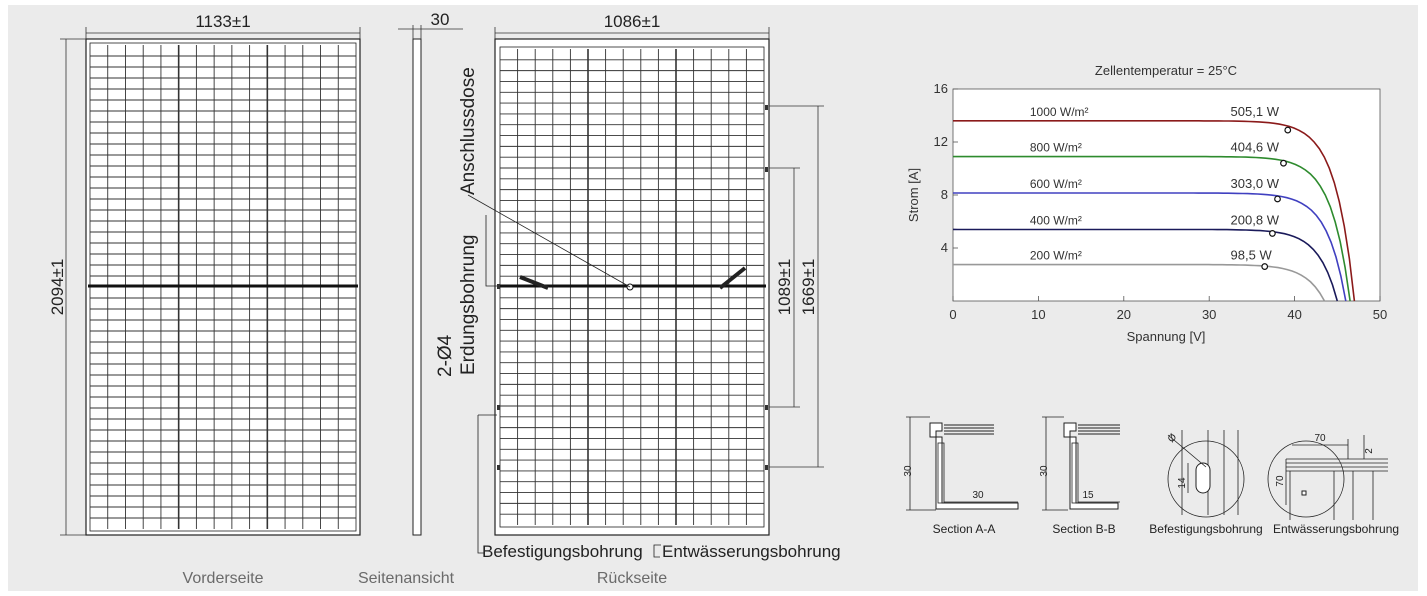  I want to click on series-irradiance-label: 400 W/m², so click(1056, 220).